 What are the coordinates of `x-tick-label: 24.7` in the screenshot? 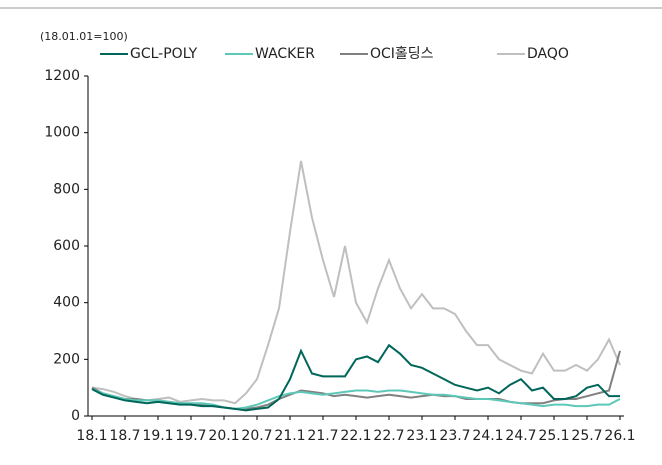 It's located at (520, 436).